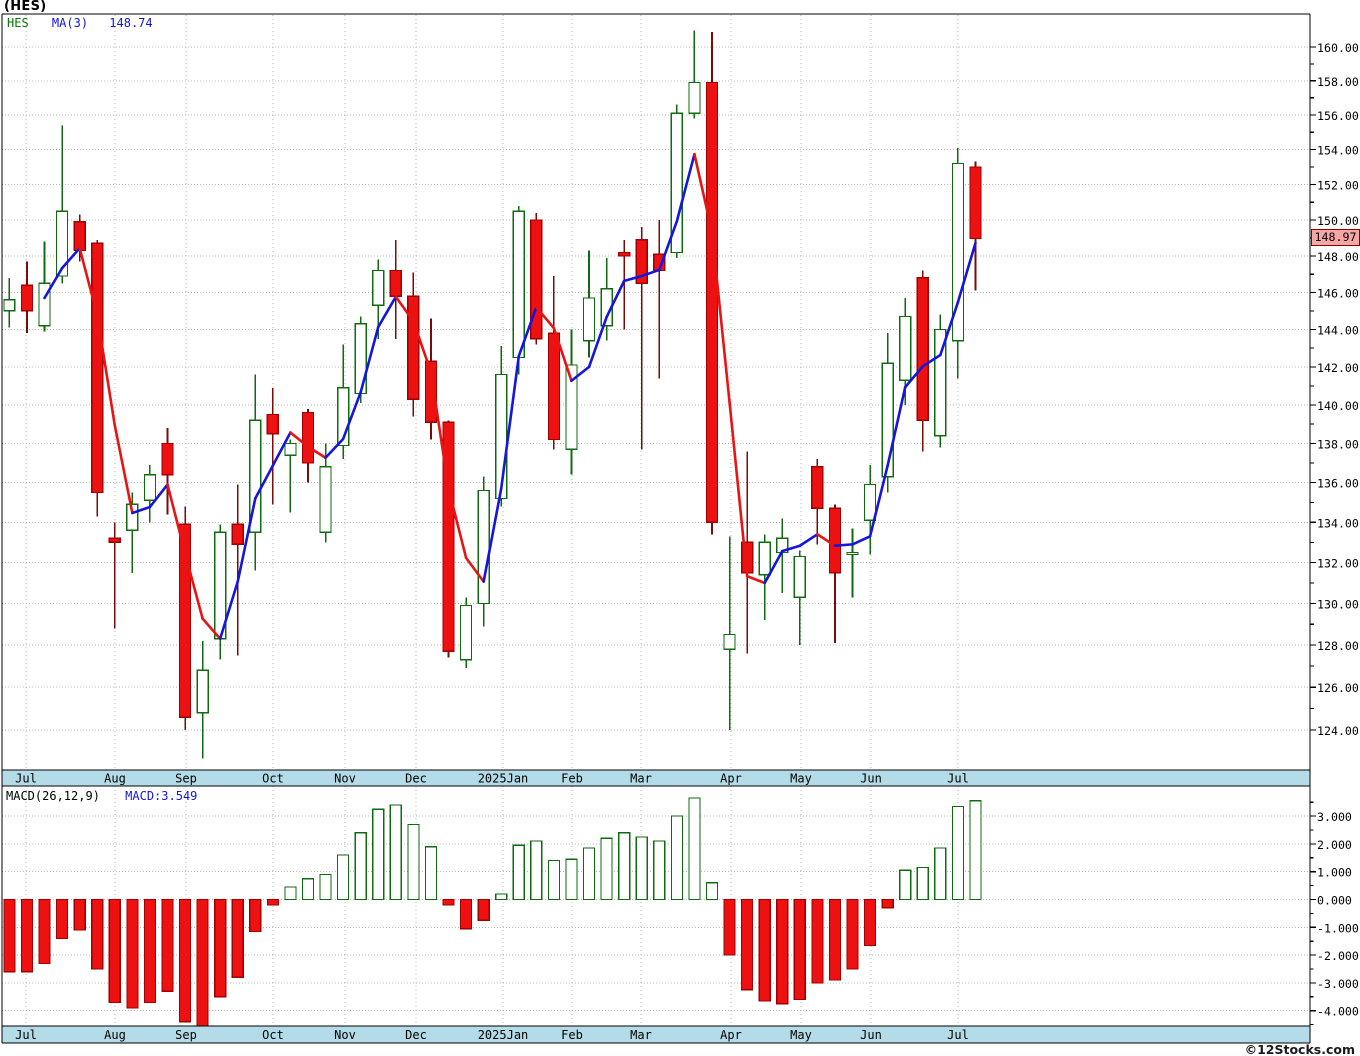 The width and height of the screenshot is (1360, 1056). What do you see at coordinates (26, 1035) in the screenshot?
I see `month-label: Jul` at bounding box center [26, 1035].